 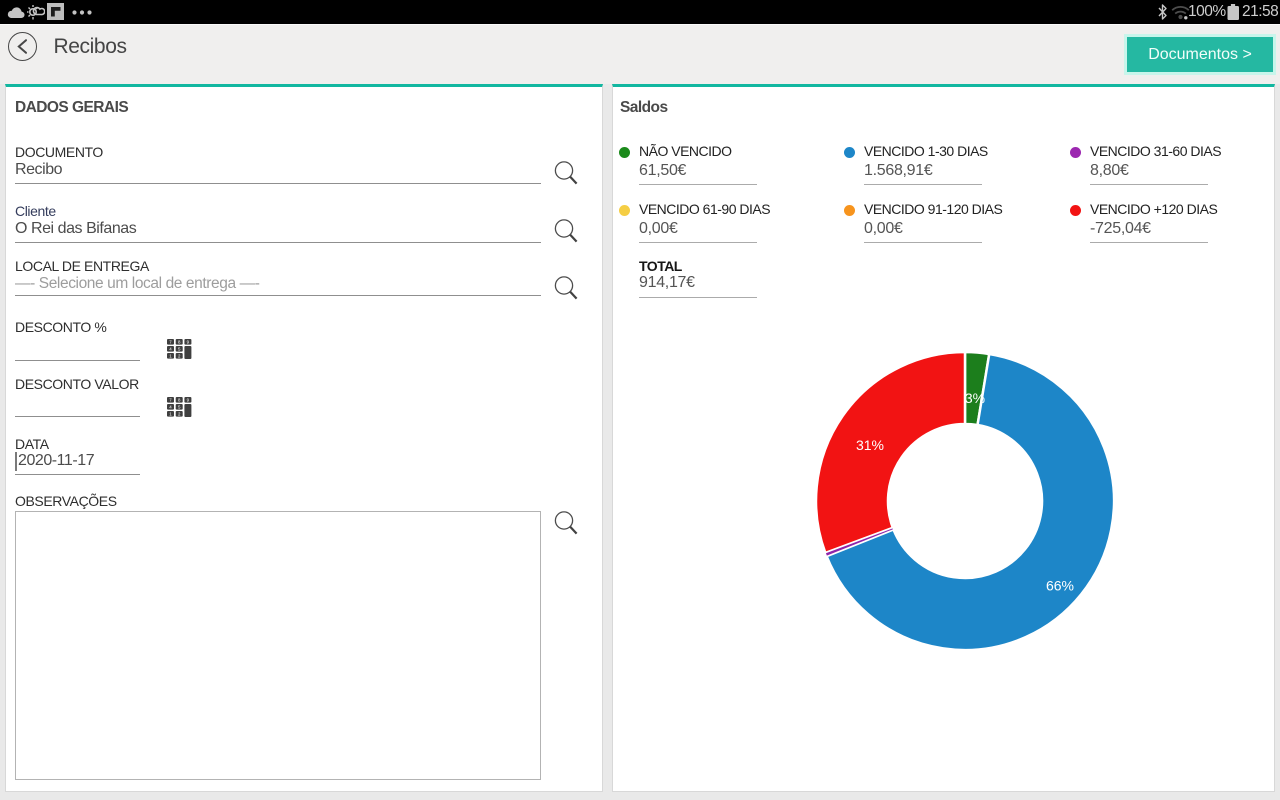 I want to click on svg-text: 66%, so click(x=1060, y=586).